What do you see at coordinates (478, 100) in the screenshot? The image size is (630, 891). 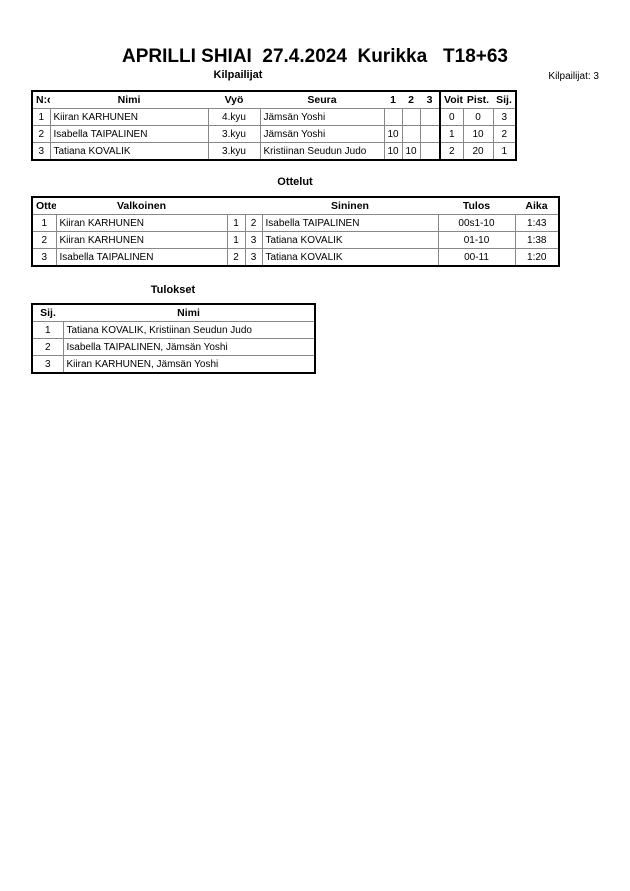 I see `column-header: Pist.` at bounding box center [478, 100].